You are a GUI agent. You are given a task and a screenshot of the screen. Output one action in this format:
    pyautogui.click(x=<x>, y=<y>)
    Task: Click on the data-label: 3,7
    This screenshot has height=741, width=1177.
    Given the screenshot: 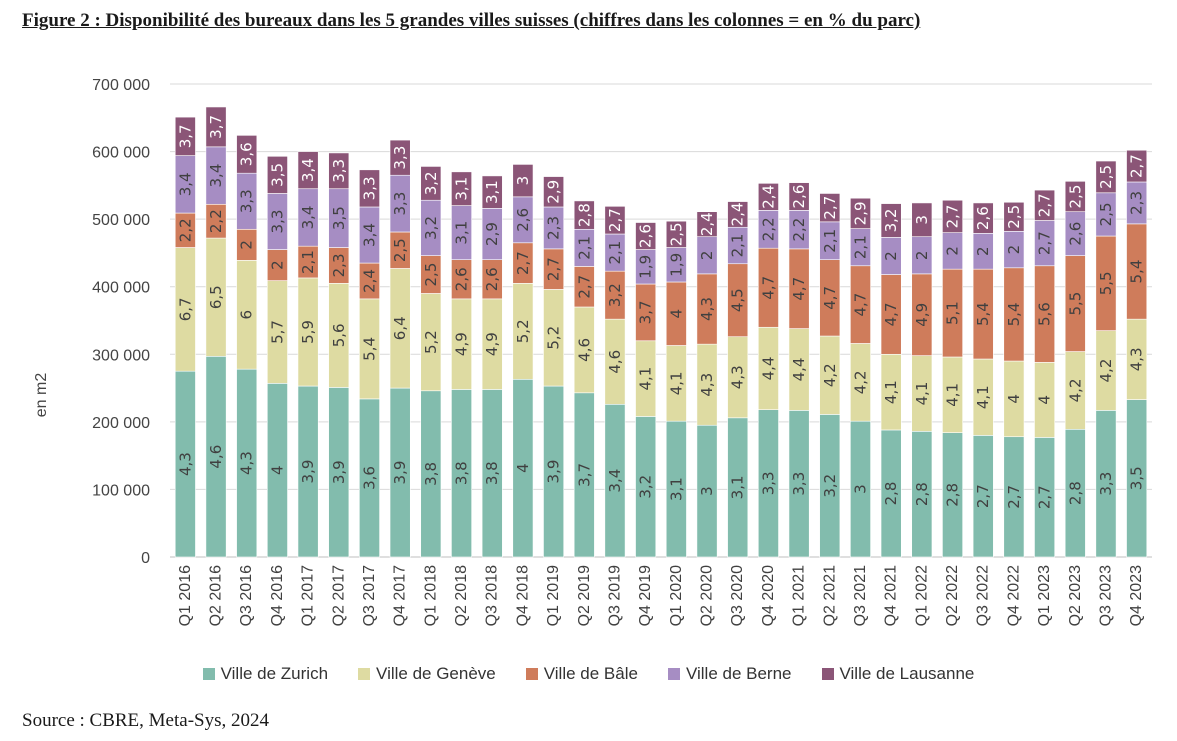 What is the action you would take?
    pyautogui.click(x=646, y=312)
    